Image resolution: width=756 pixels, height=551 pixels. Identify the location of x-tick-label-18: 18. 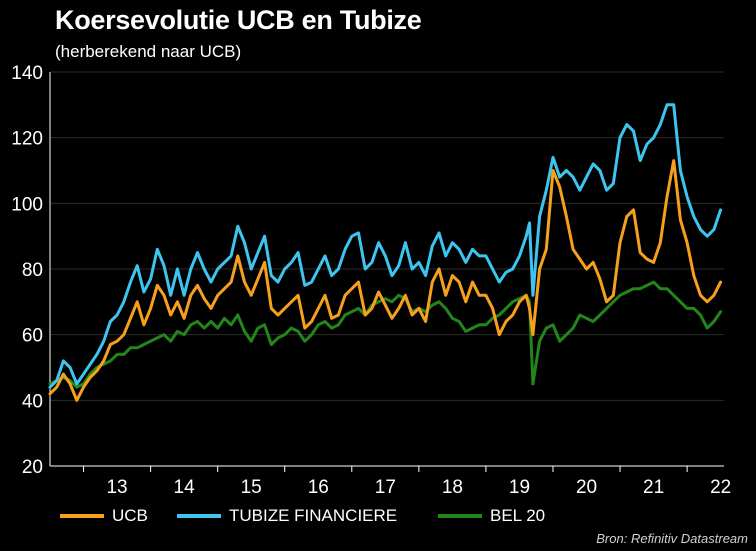
(452, 487).